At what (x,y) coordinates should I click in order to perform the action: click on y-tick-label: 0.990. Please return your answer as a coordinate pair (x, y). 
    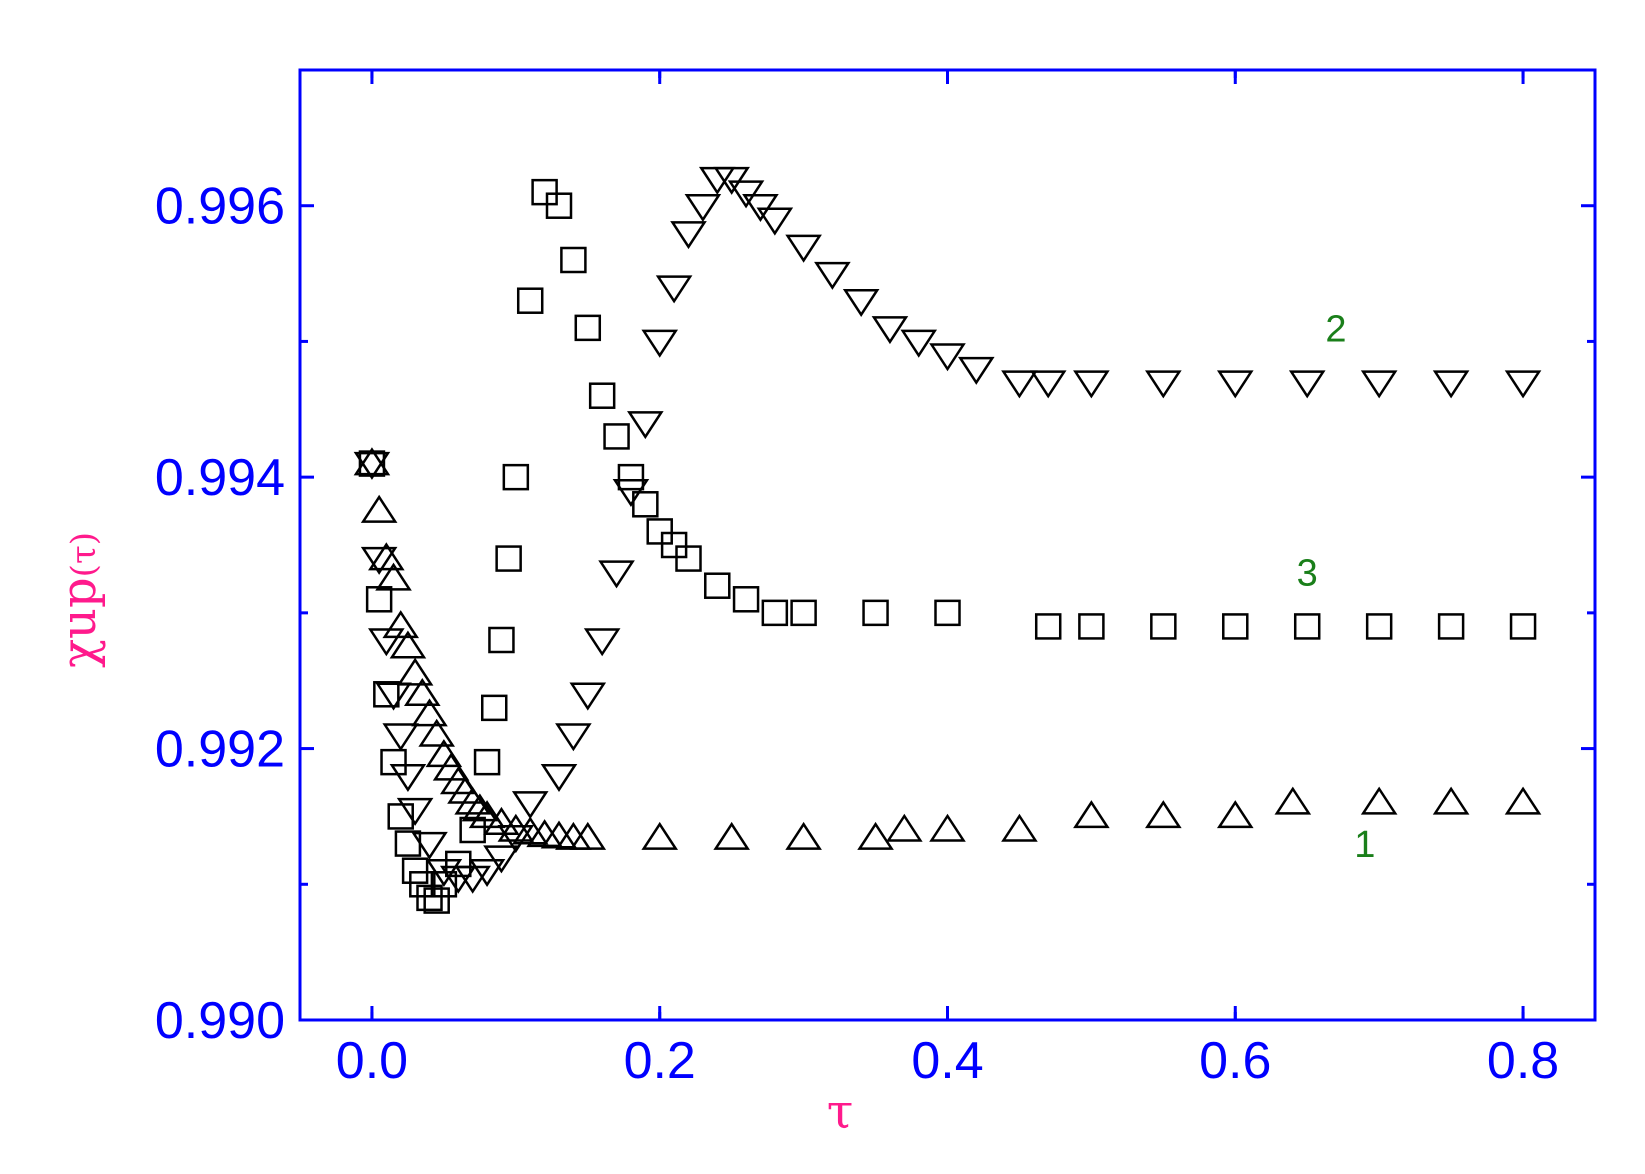
    Looking at the image, I should click on (220, 1021).